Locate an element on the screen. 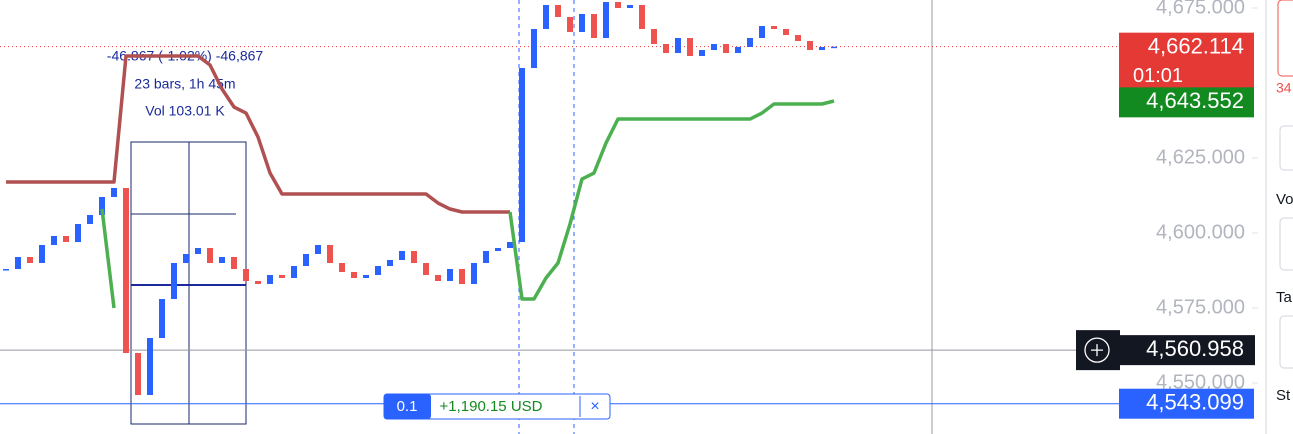  price-label: 4,560.958 is located at coordinates (1195, 348).